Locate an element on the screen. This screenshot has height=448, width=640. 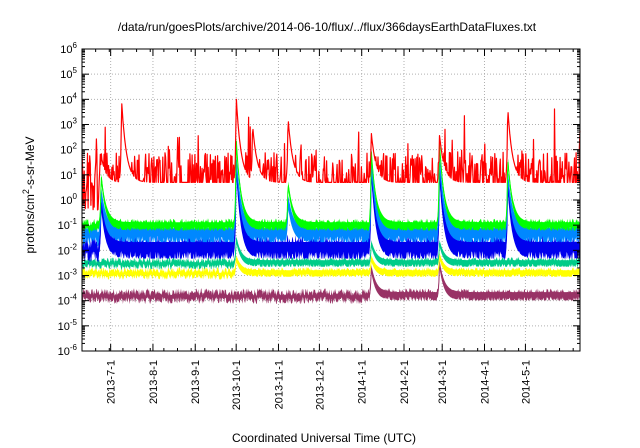
x-axis-label: Coordinated Universal Time (UTC) is located at coordinates (324, 438).